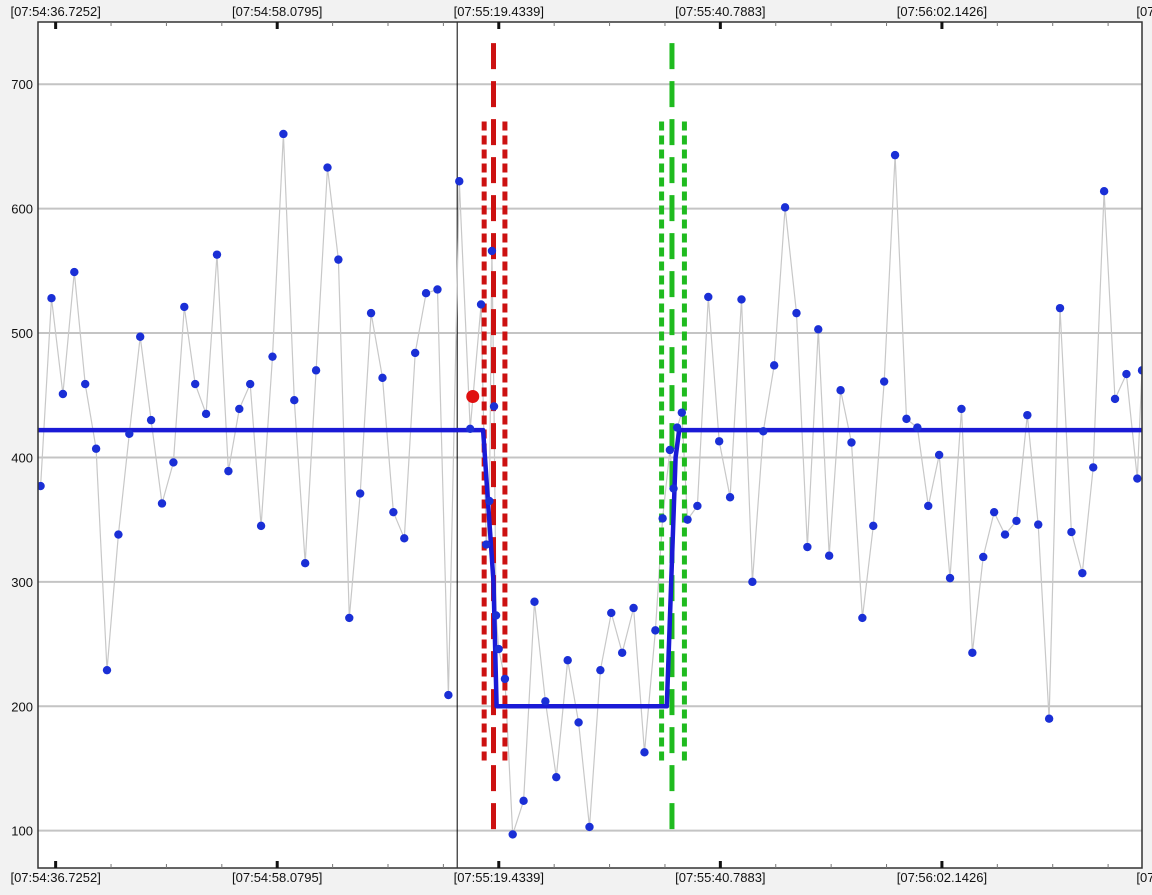 This screenshot has height=895, width=1152. Describe the element at coordinates (22, 333) in the screenshot. I see `y-tick-label: 500` at that location.